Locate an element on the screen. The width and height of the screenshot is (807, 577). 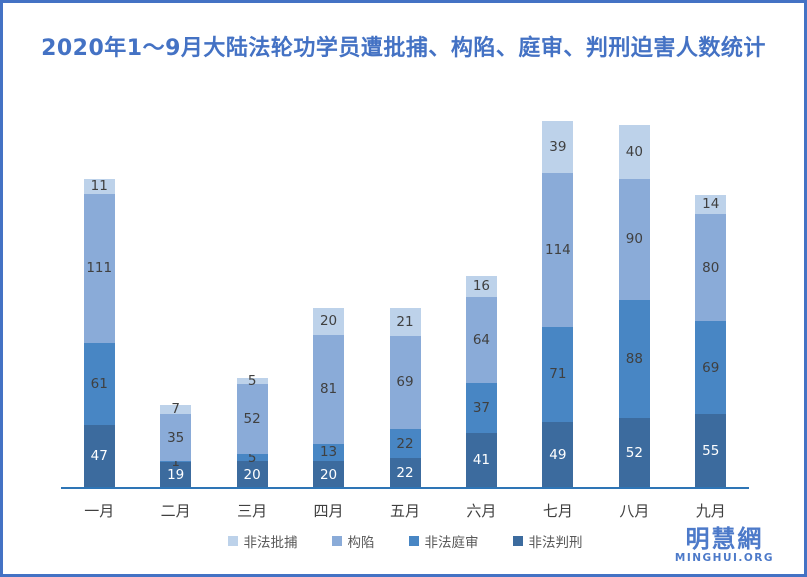
legend: 非法批捕 构陷 非法庭审 非法判刑 is located at coordinates (405, 541).